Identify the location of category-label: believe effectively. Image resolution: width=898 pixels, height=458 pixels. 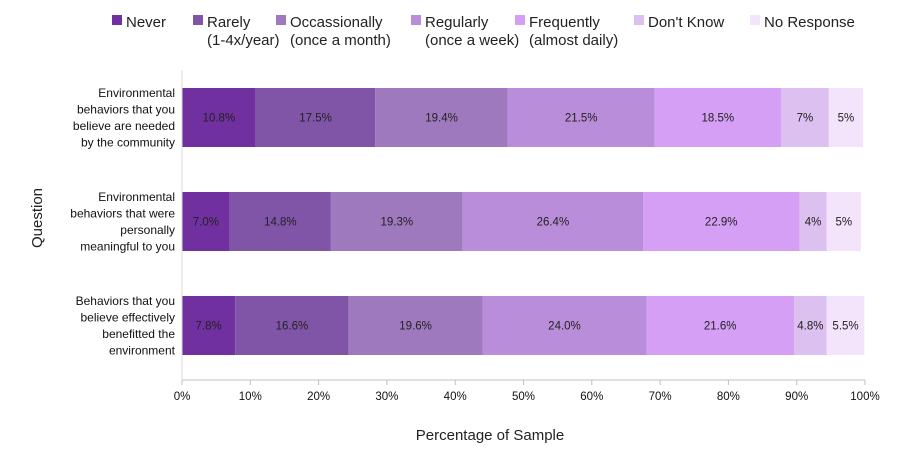
(128, 317).